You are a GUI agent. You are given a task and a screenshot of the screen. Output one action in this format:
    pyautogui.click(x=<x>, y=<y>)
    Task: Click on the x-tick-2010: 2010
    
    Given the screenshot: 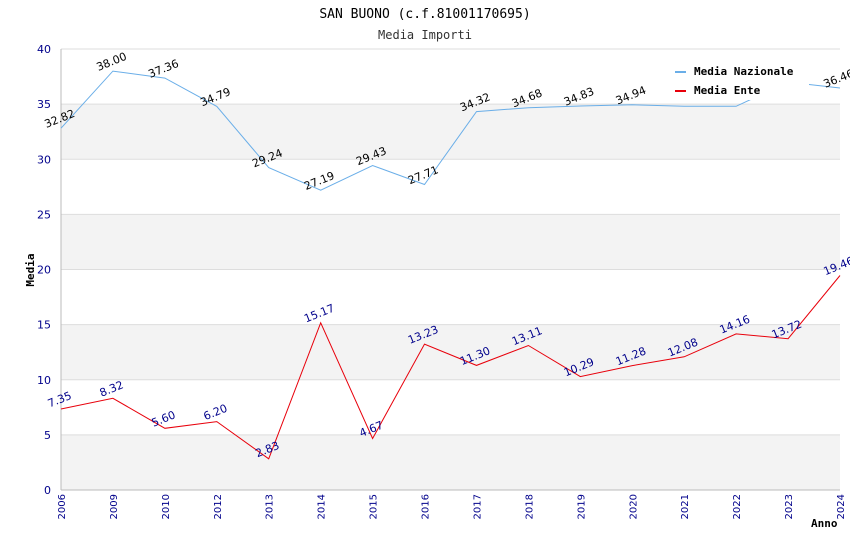 What is the action you would take?
    pyautogui.click(x=166, y=506)
    